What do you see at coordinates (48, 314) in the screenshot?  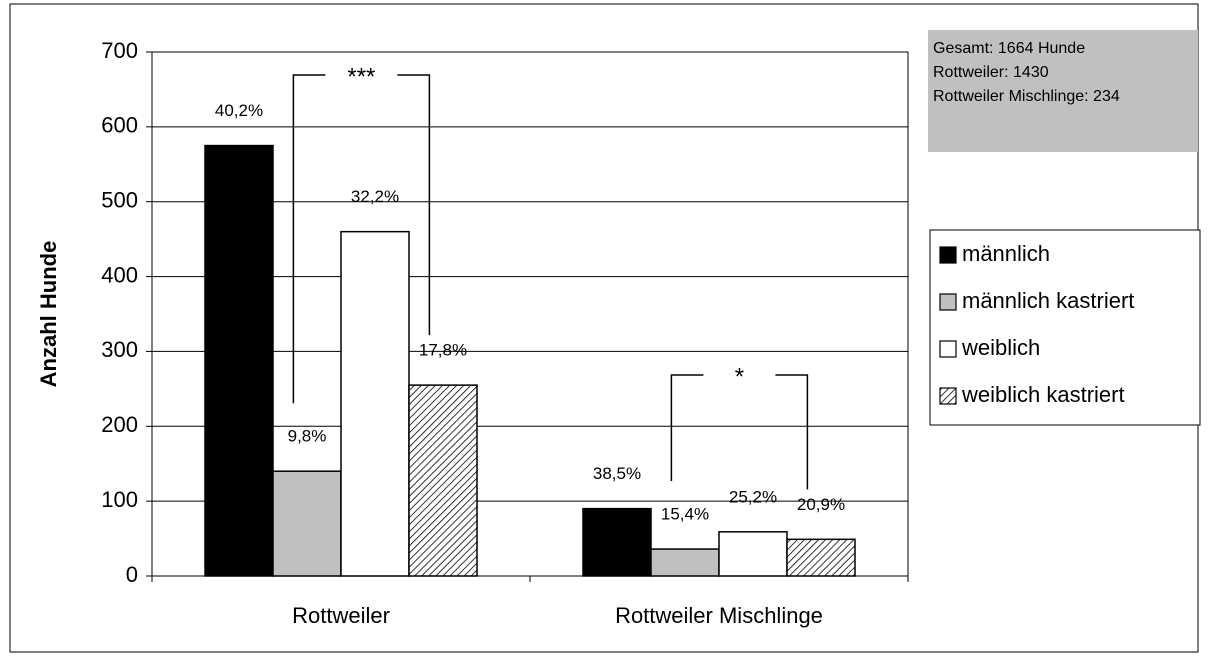 I see `y-axis-label: Anzahl Hunde` at bounding box center [48, 314].